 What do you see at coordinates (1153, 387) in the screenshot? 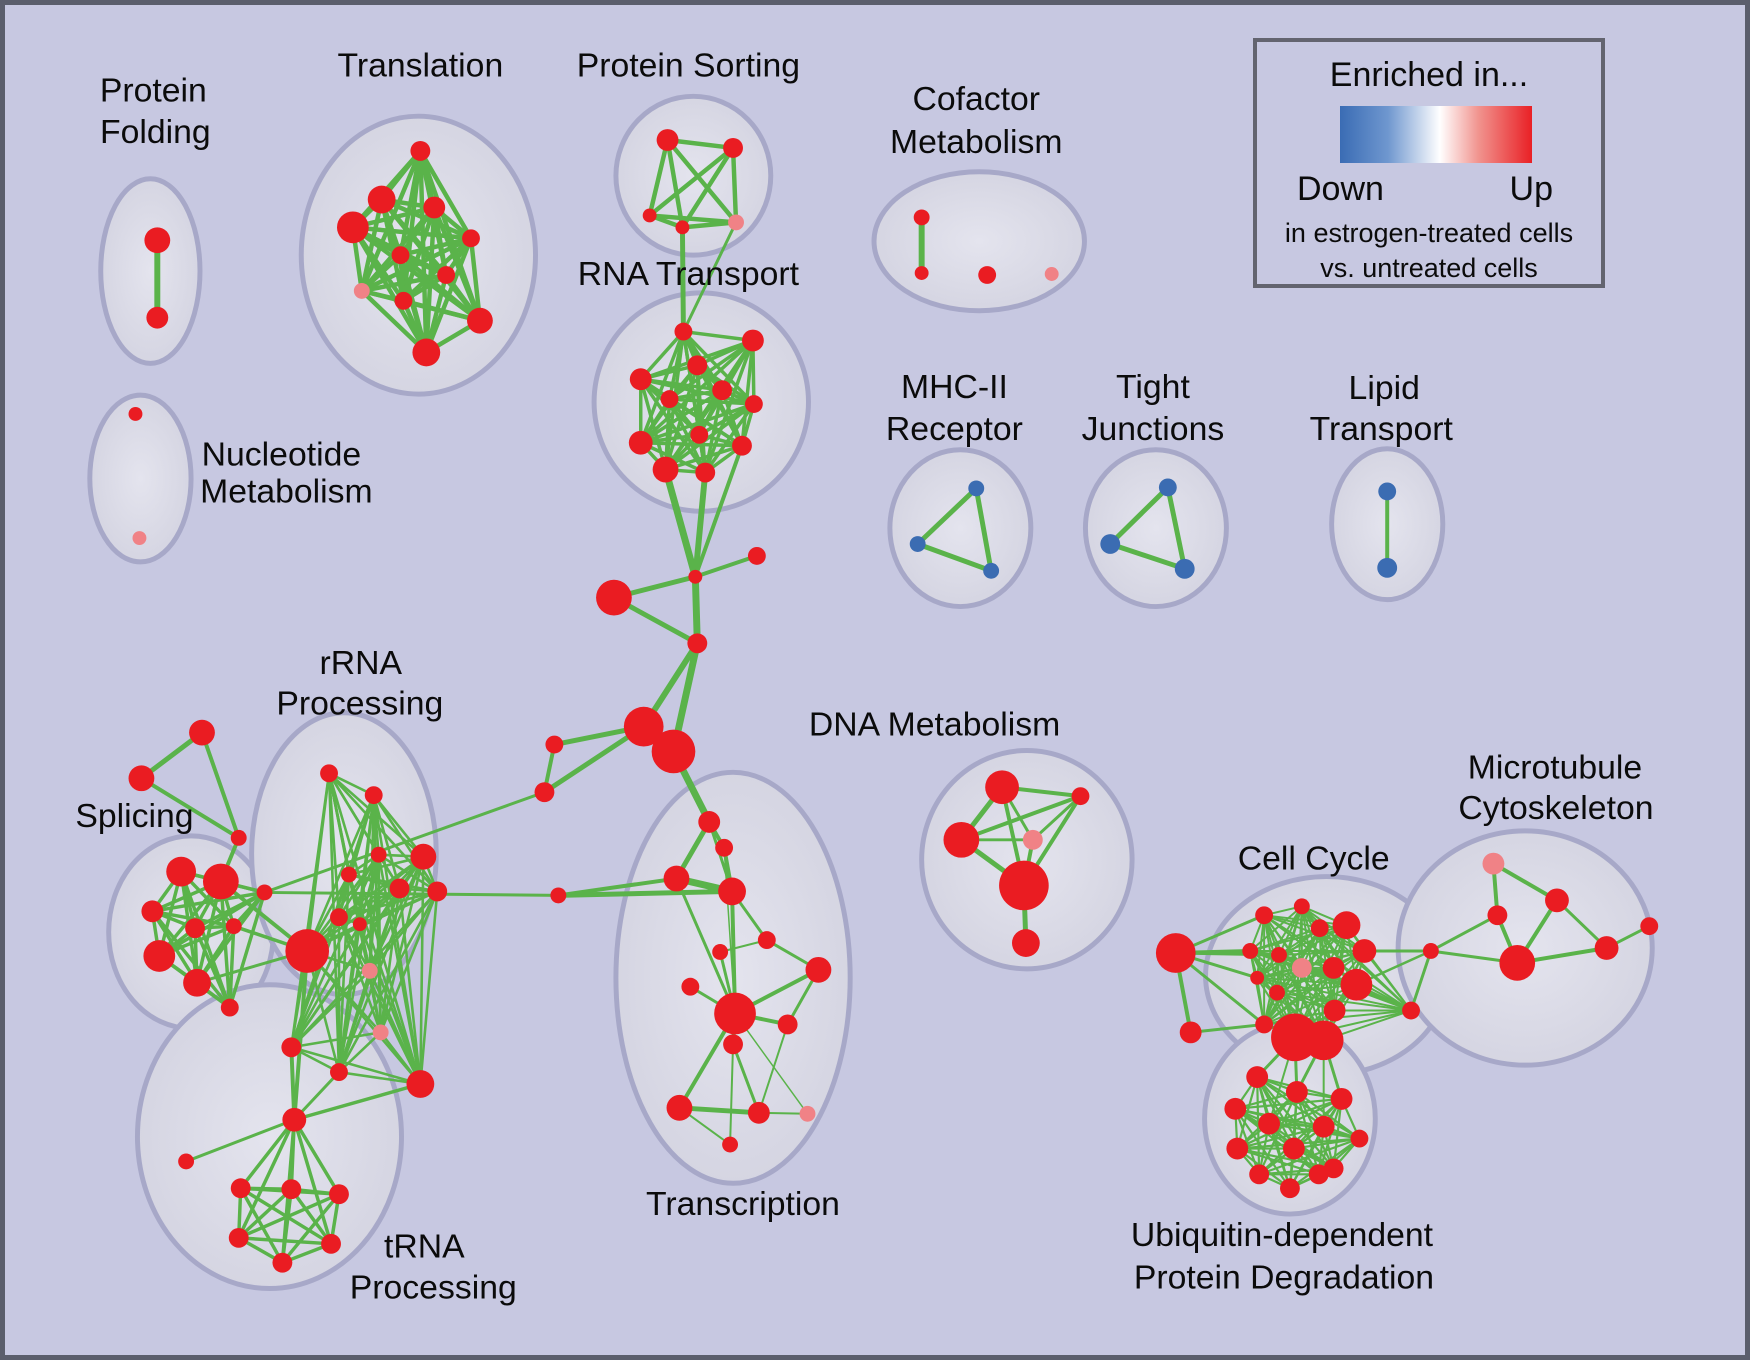
I see `tight-junctions-label: Tight` at bounding box center [1153, 387].